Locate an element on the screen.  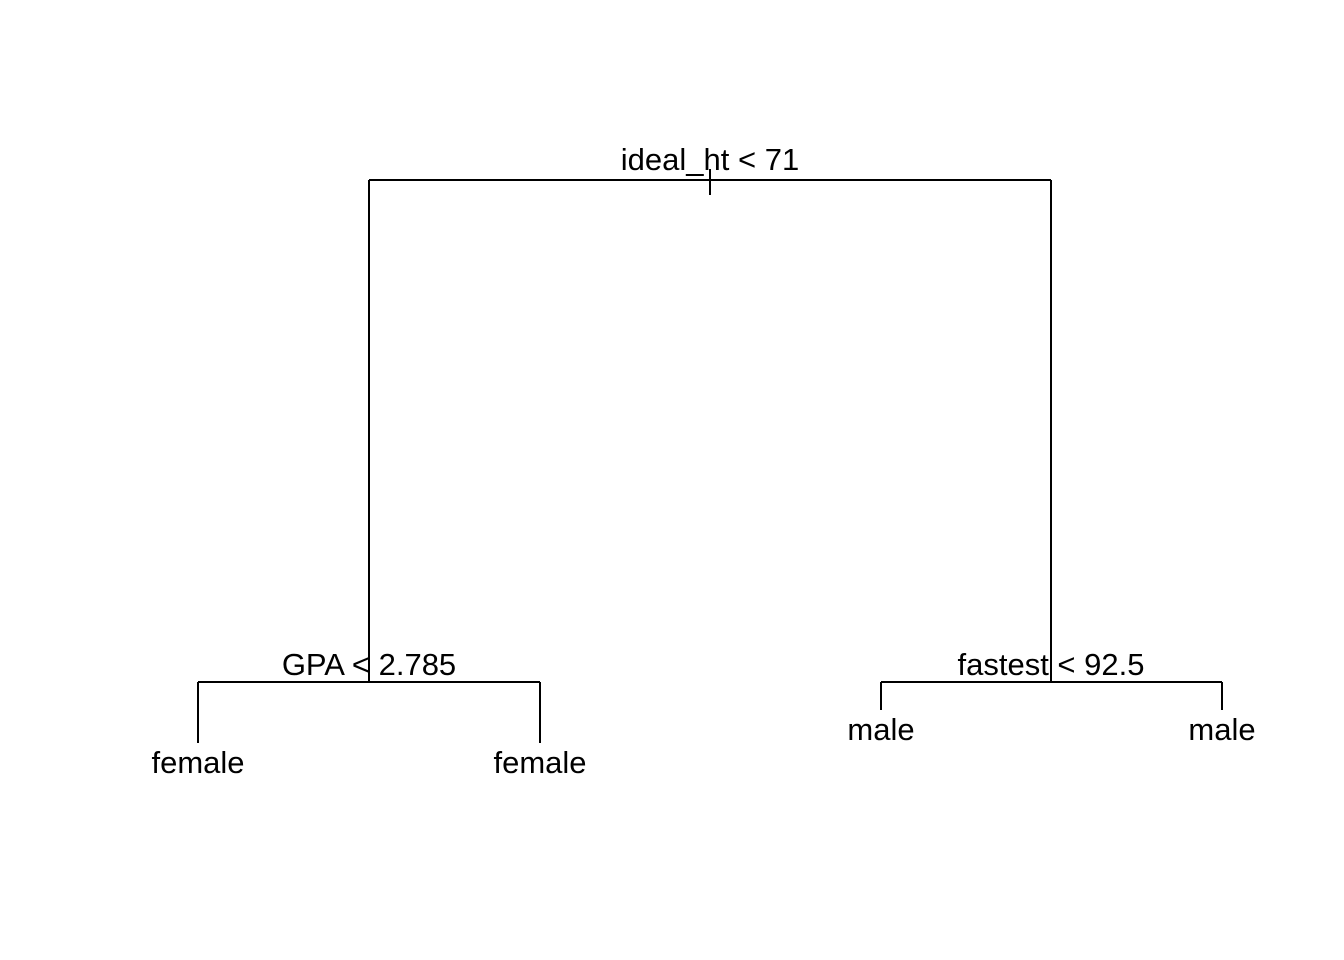
left-node: GPA < 2.785 female female is located at coordinates (368, 713).